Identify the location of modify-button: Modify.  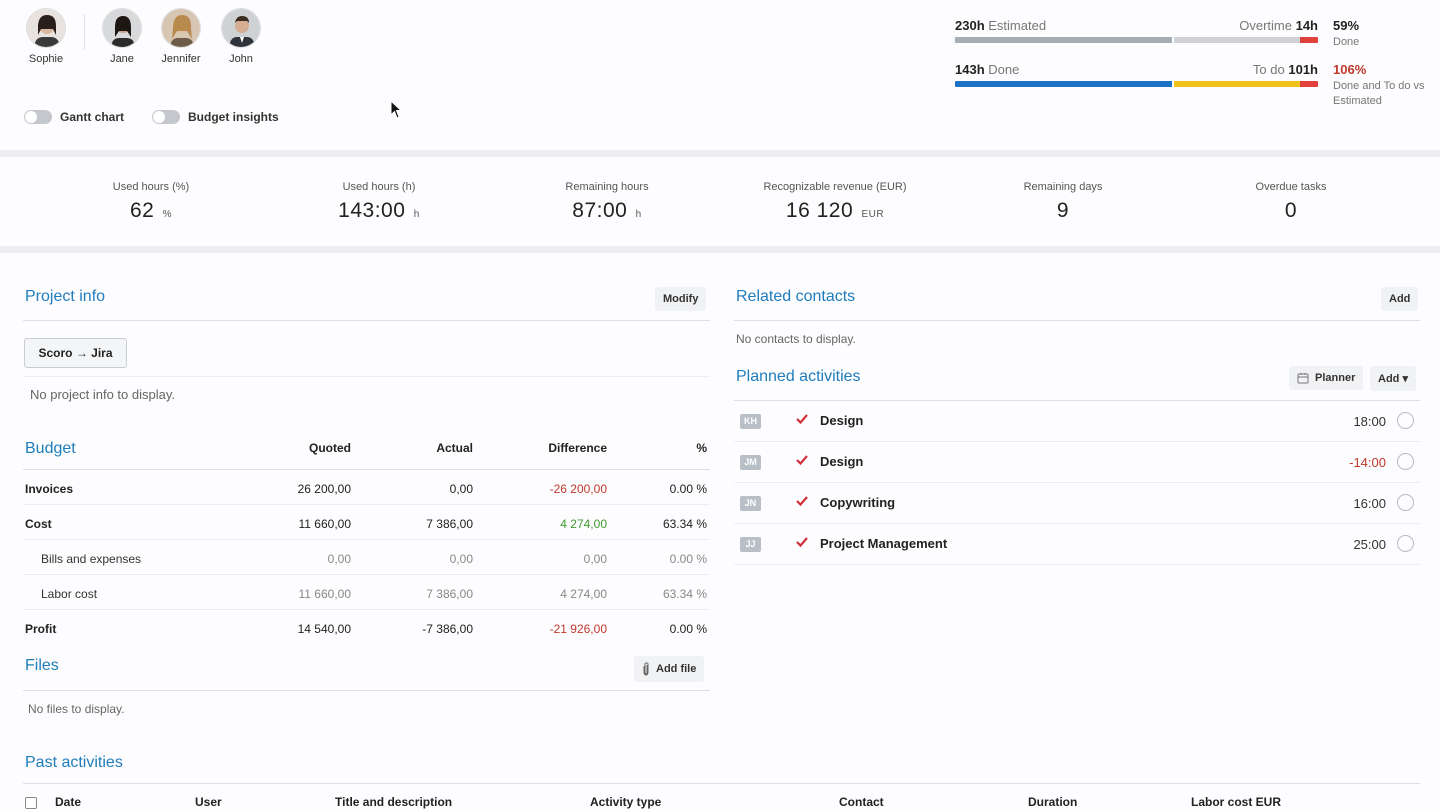
(681, 299).